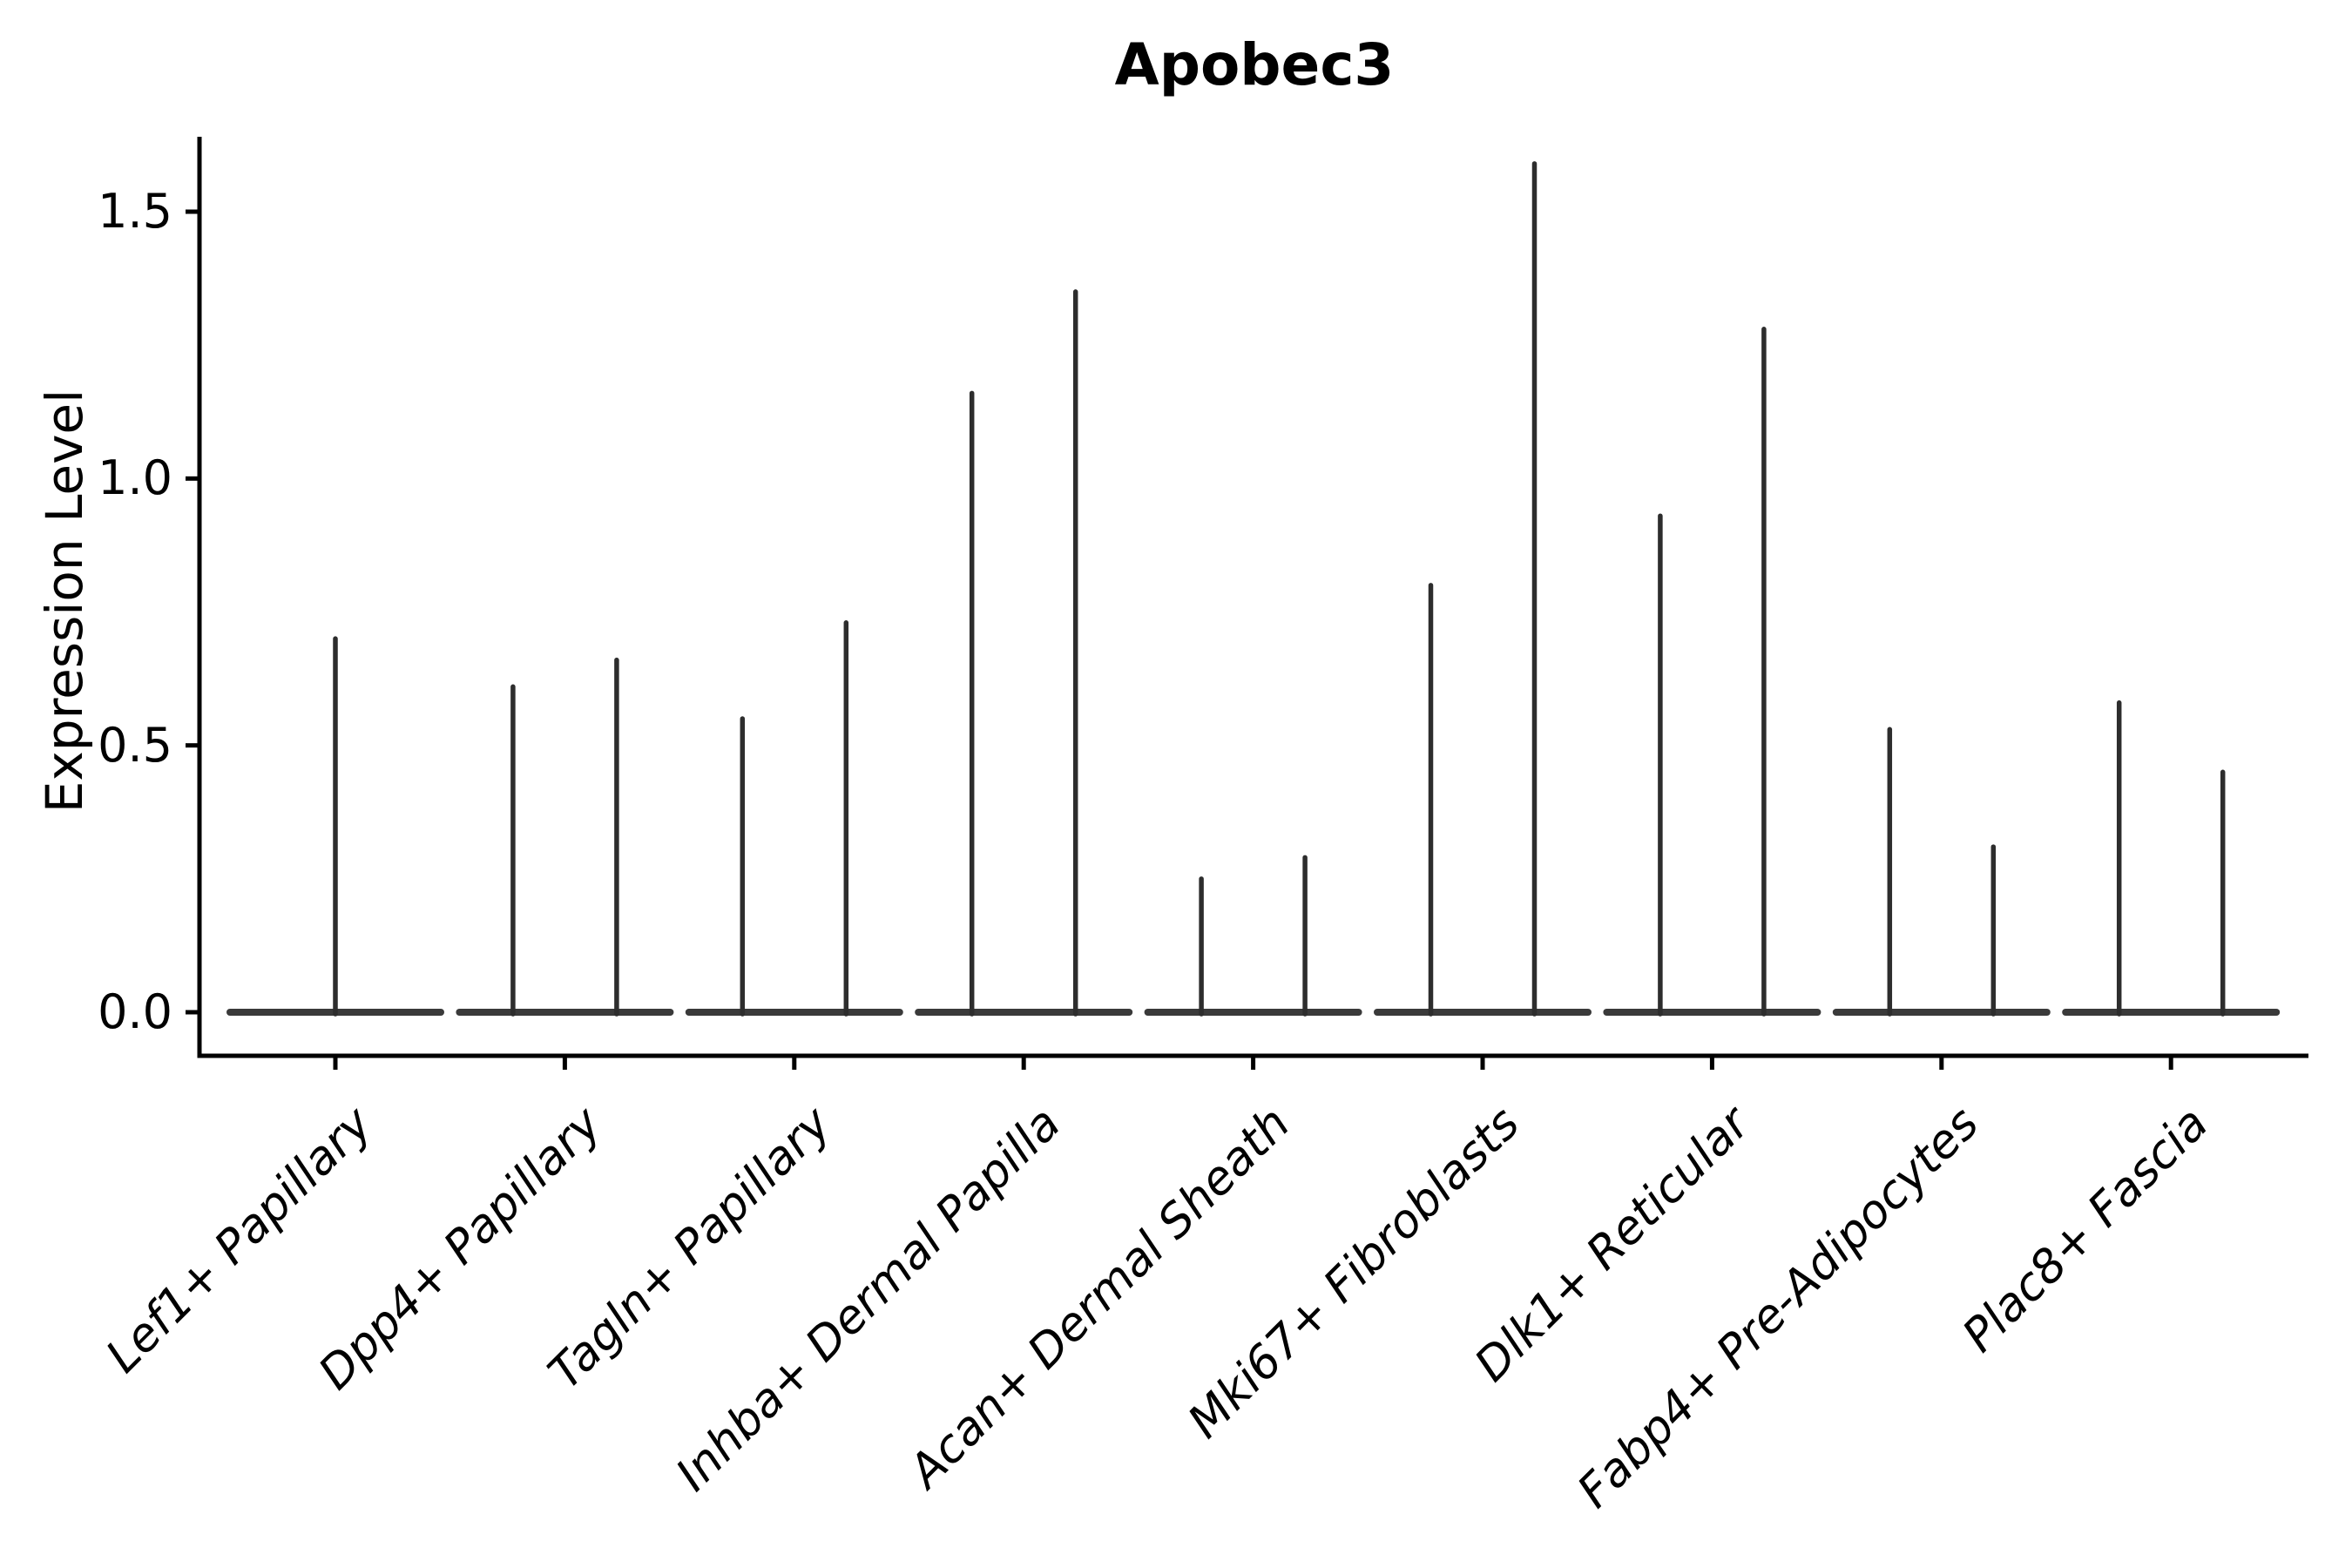  Describe the element at coordinates (1254, 64) in the screenshot. I see `chart-title: Apobec3` at that location.